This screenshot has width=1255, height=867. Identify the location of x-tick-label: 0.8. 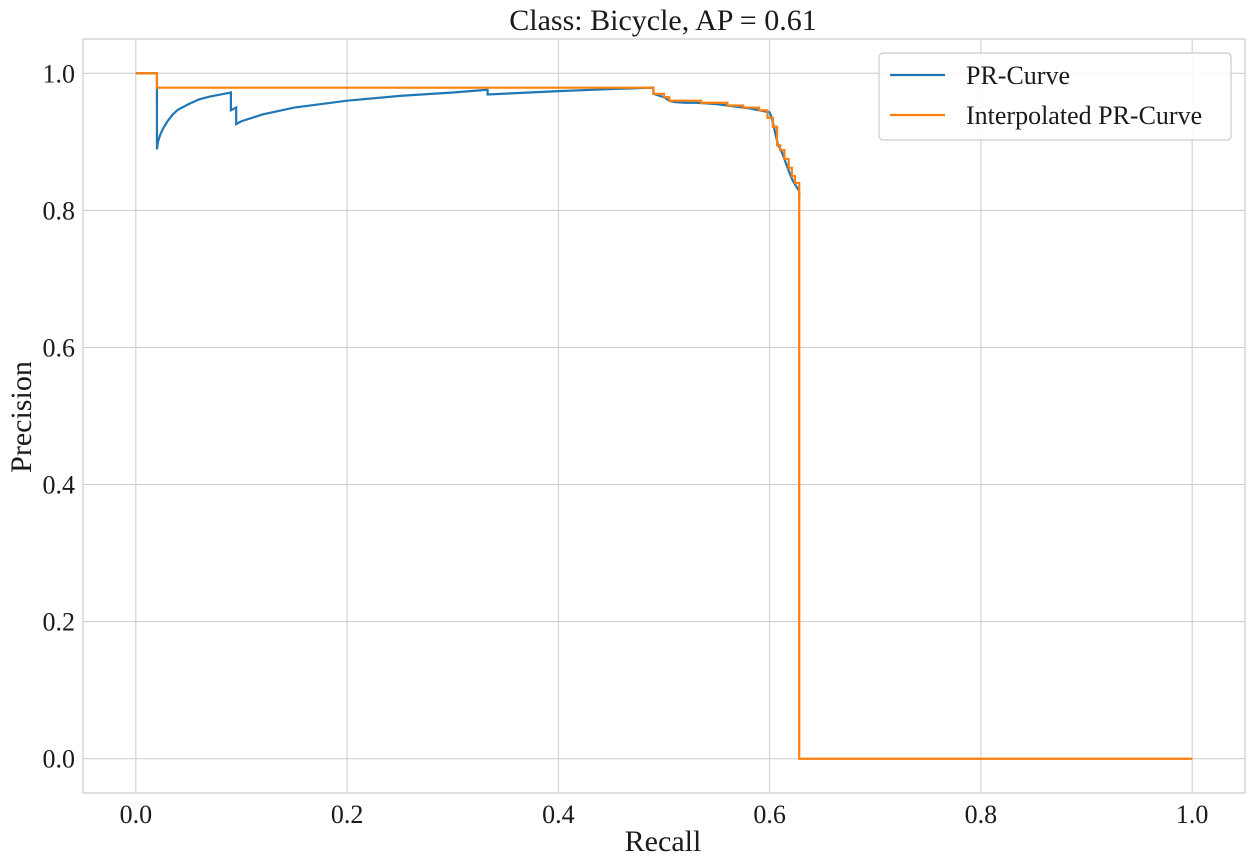
(981, 814).